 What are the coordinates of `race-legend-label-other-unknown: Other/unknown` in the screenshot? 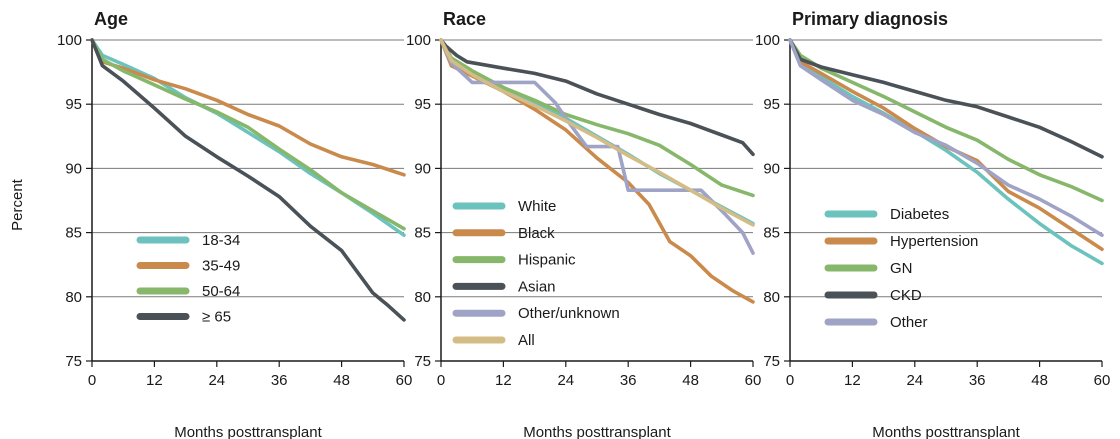 It's located at (569, 313).